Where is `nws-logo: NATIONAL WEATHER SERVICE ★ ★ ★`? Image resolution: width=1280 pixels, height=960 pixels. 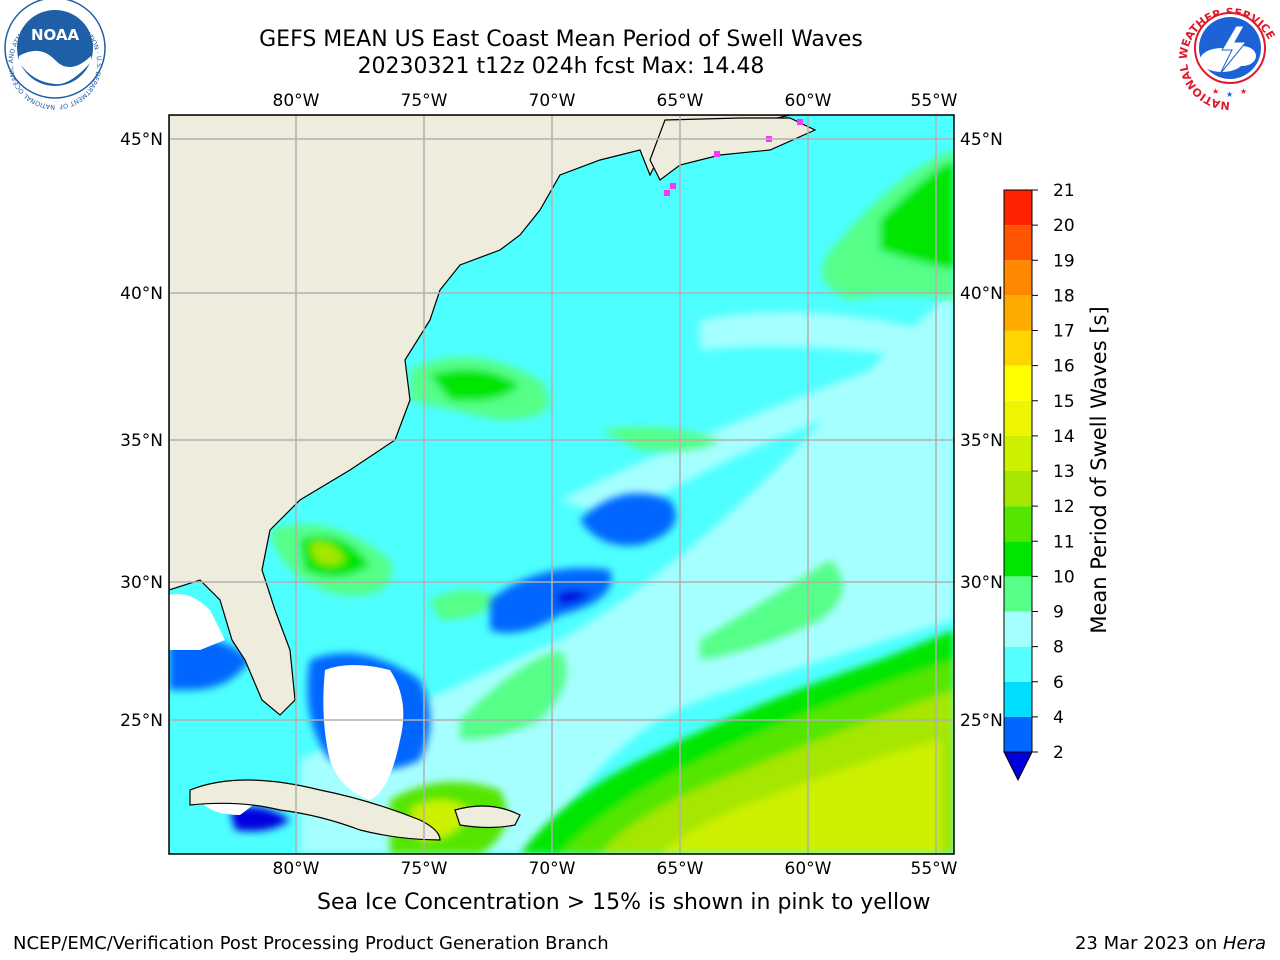
nws-logo: NATIONAL WEATHER SERVICE ★ ★ ★ is located at coordinates (1228, 56).